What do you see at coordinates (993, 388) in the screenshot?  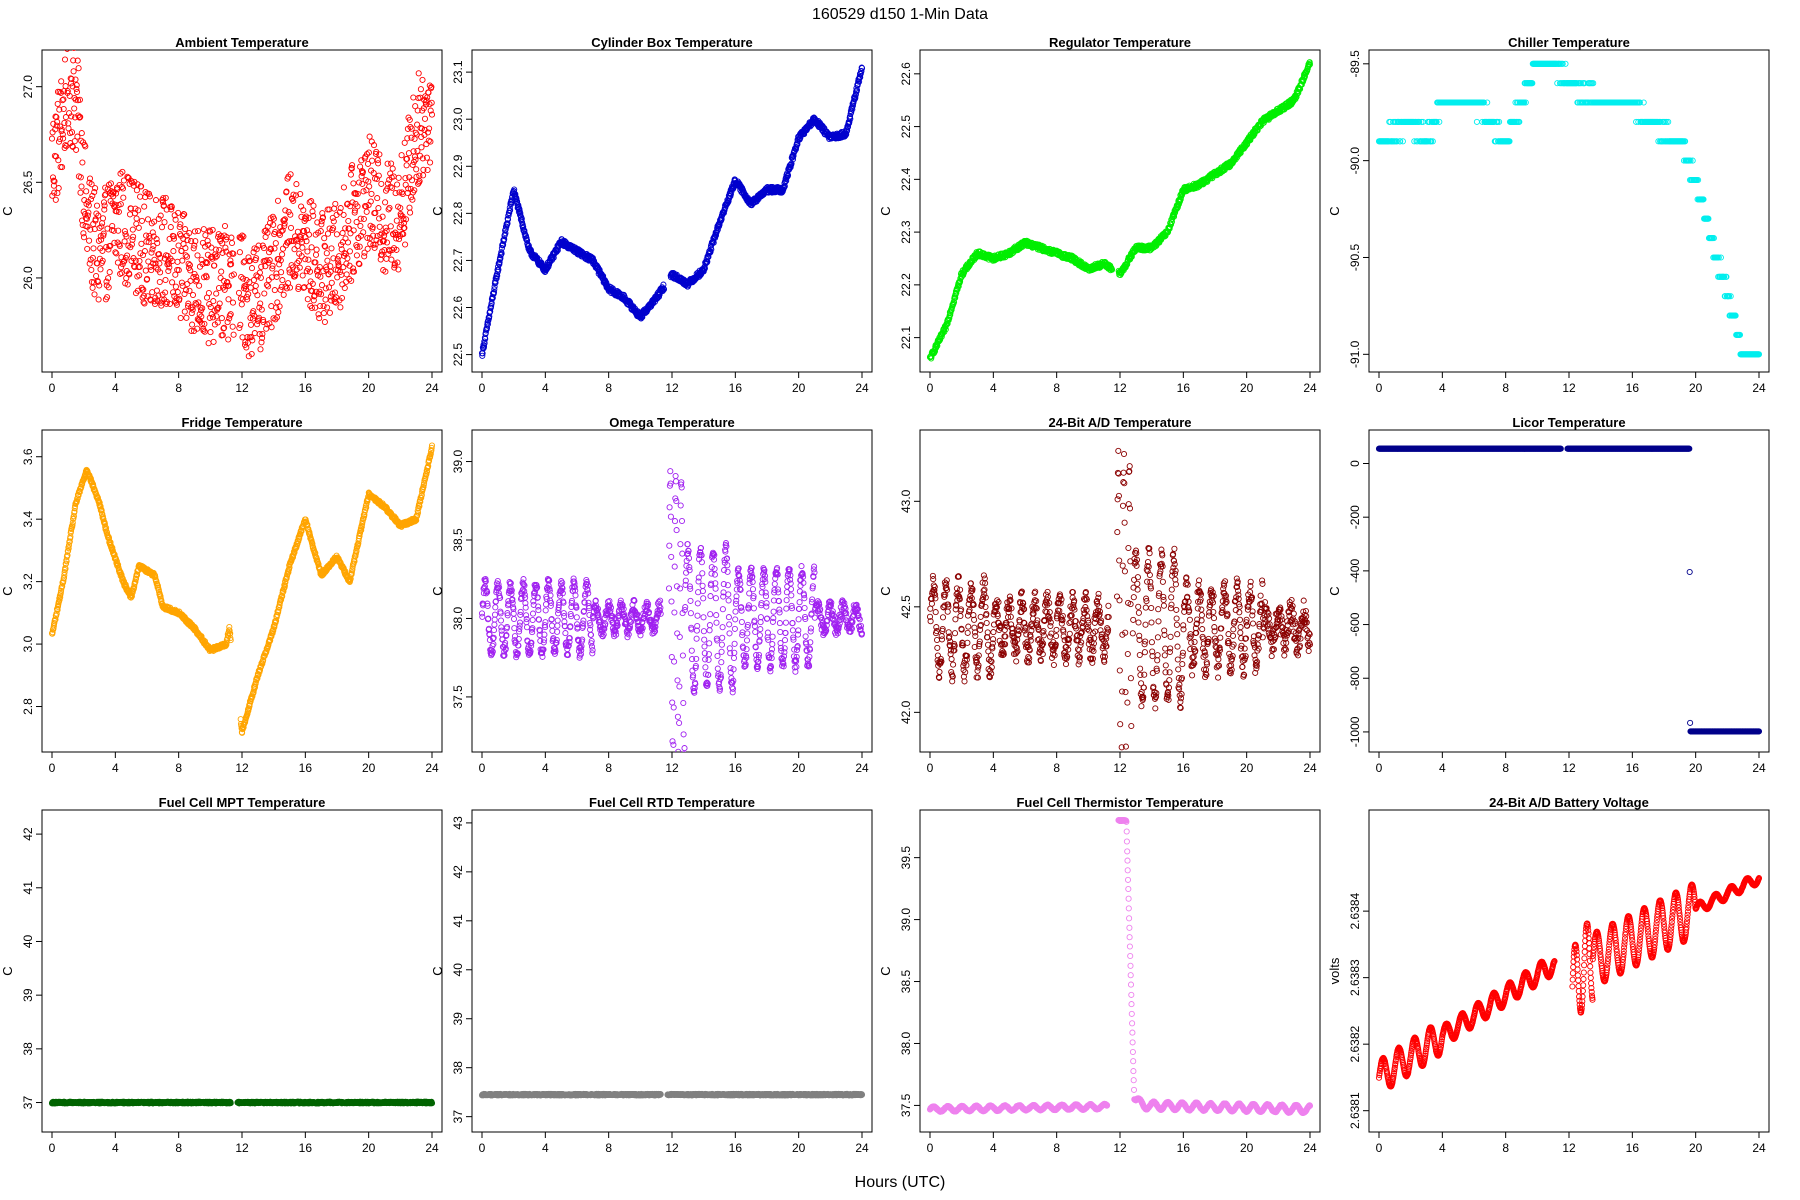 I see `x-tick-label: 4` at bounding box center [993, 388].